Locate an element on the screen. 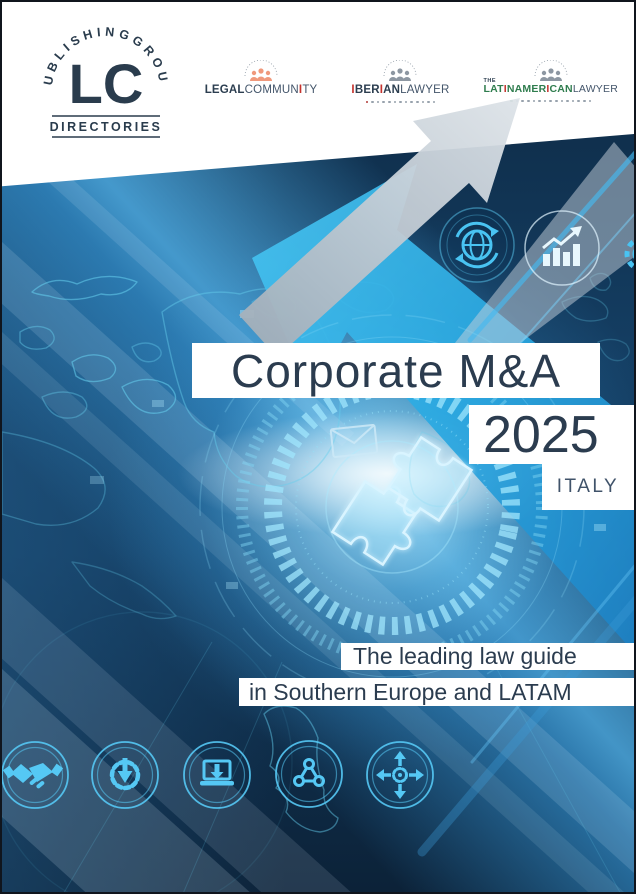 Image resolution: width=636 pixels, height=894 pixels. cover-year: 2025 is located at coordinates (541, 434).